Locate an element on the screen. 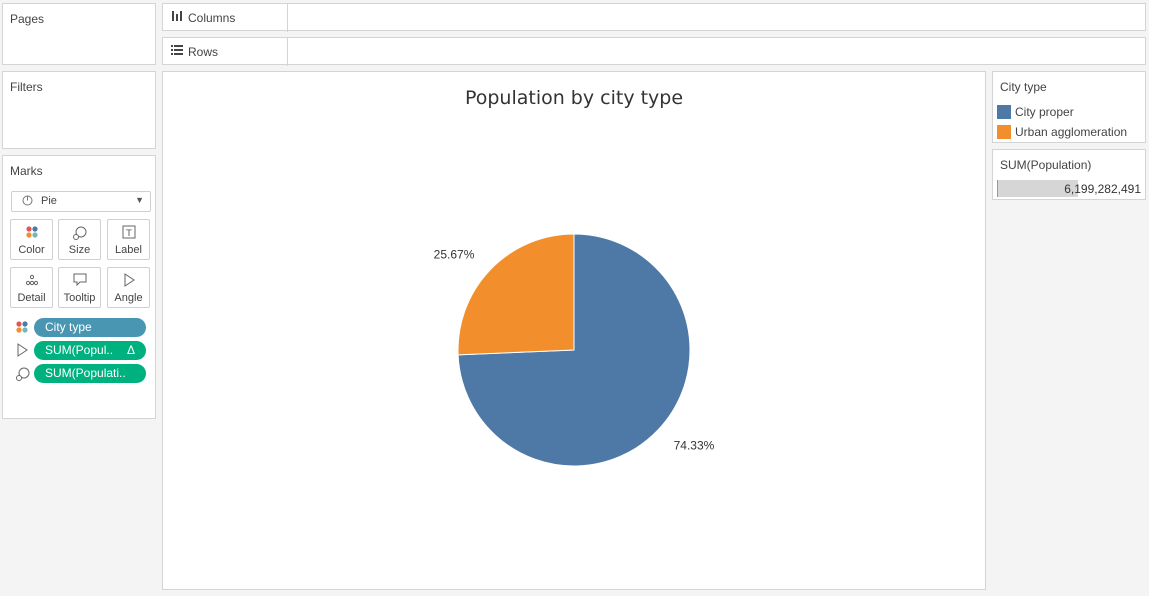 This screenshot has width=1149, height=596. columns-label: Columns is located at coordinates (212, 18).